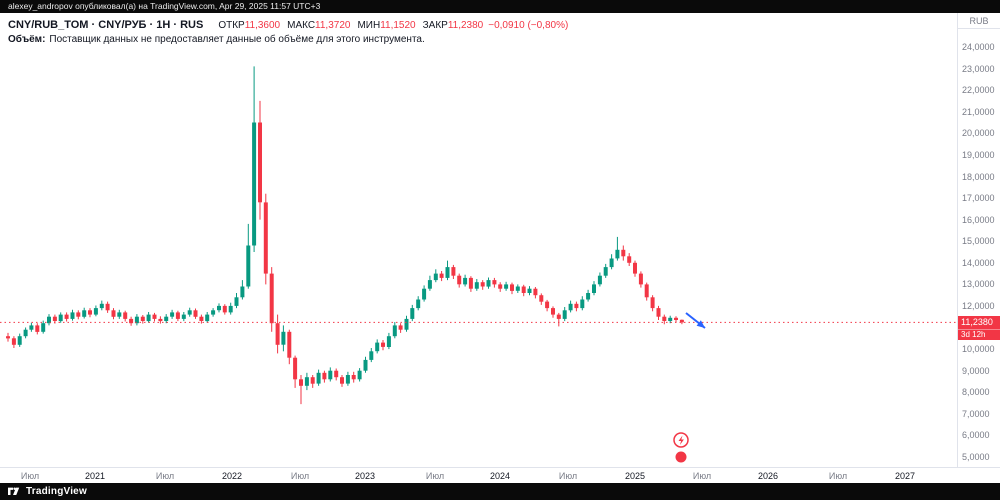 The height and width of the screenshot is (500, 1000). Describe the element at coordinates (976, 435) in the screenshot. I see `price-tick: 6,0000` at that location.